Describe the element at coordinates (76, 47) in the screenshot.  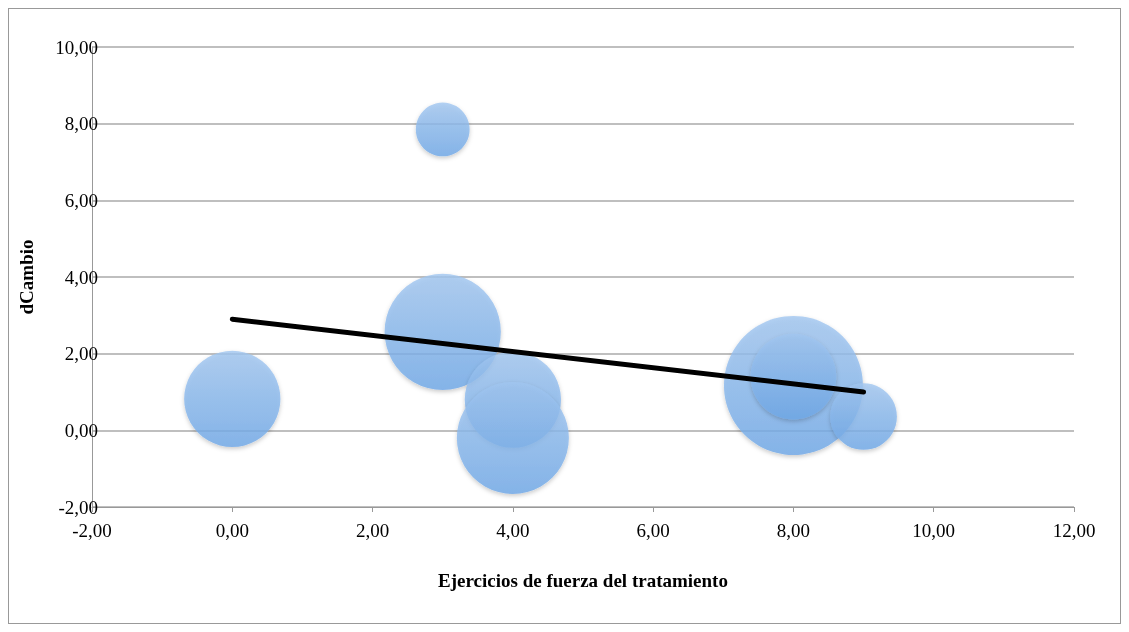
I see `y-tick-label: 10,00` at that location.